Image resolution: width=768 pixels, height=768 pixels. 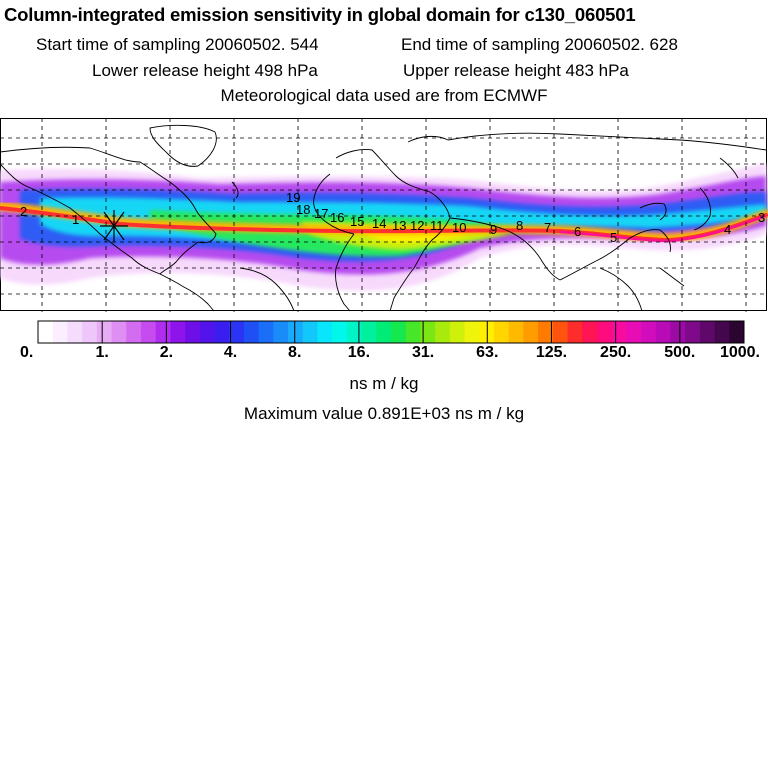 What do you see at coordinates (761, 217) in the screenshot?
I see `trajectory-label: 3` at bounding box center [761, 217].